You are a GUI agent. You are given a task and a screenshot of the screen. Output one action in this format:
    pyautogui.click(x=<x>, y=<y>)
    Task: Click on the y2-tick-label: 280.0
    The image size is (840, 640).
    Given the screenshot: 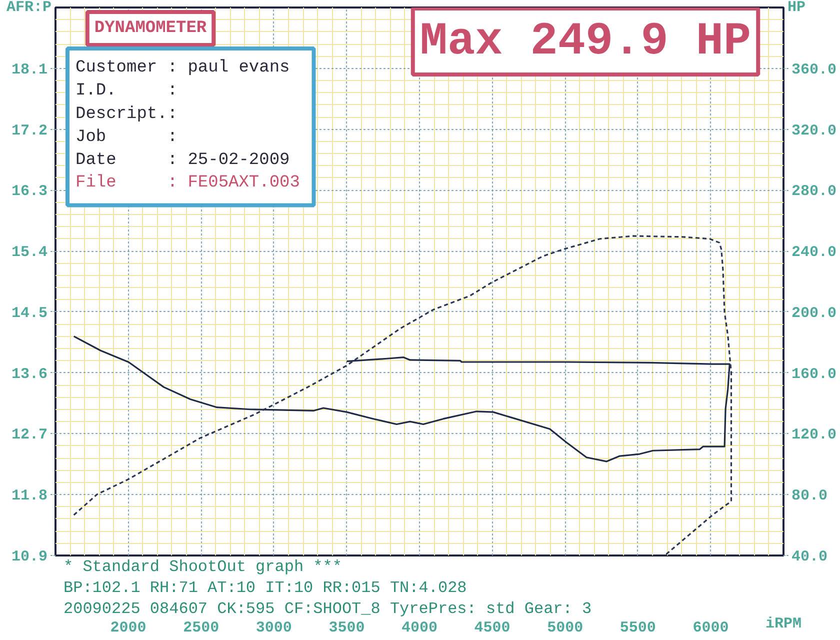 What is the action you would take?
    pyautogui.click(x=814, y=191)
    